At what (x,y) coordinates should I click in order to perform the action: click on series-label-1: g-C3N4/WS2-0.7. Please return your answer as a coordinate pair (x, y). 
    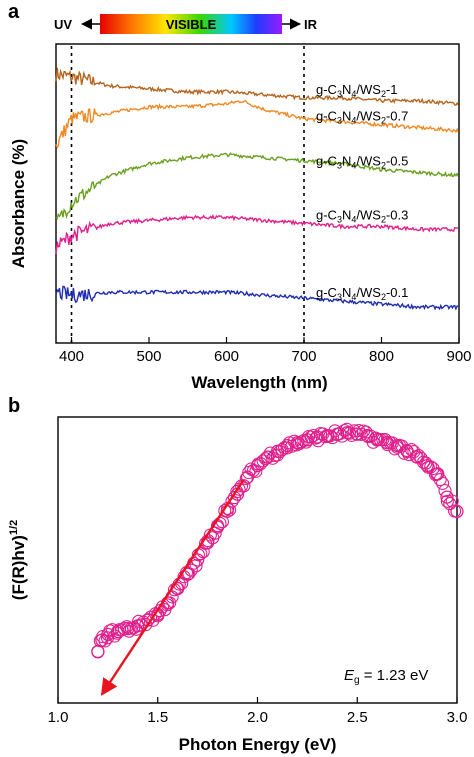
    Looking at the image, I should click on (362, 117).